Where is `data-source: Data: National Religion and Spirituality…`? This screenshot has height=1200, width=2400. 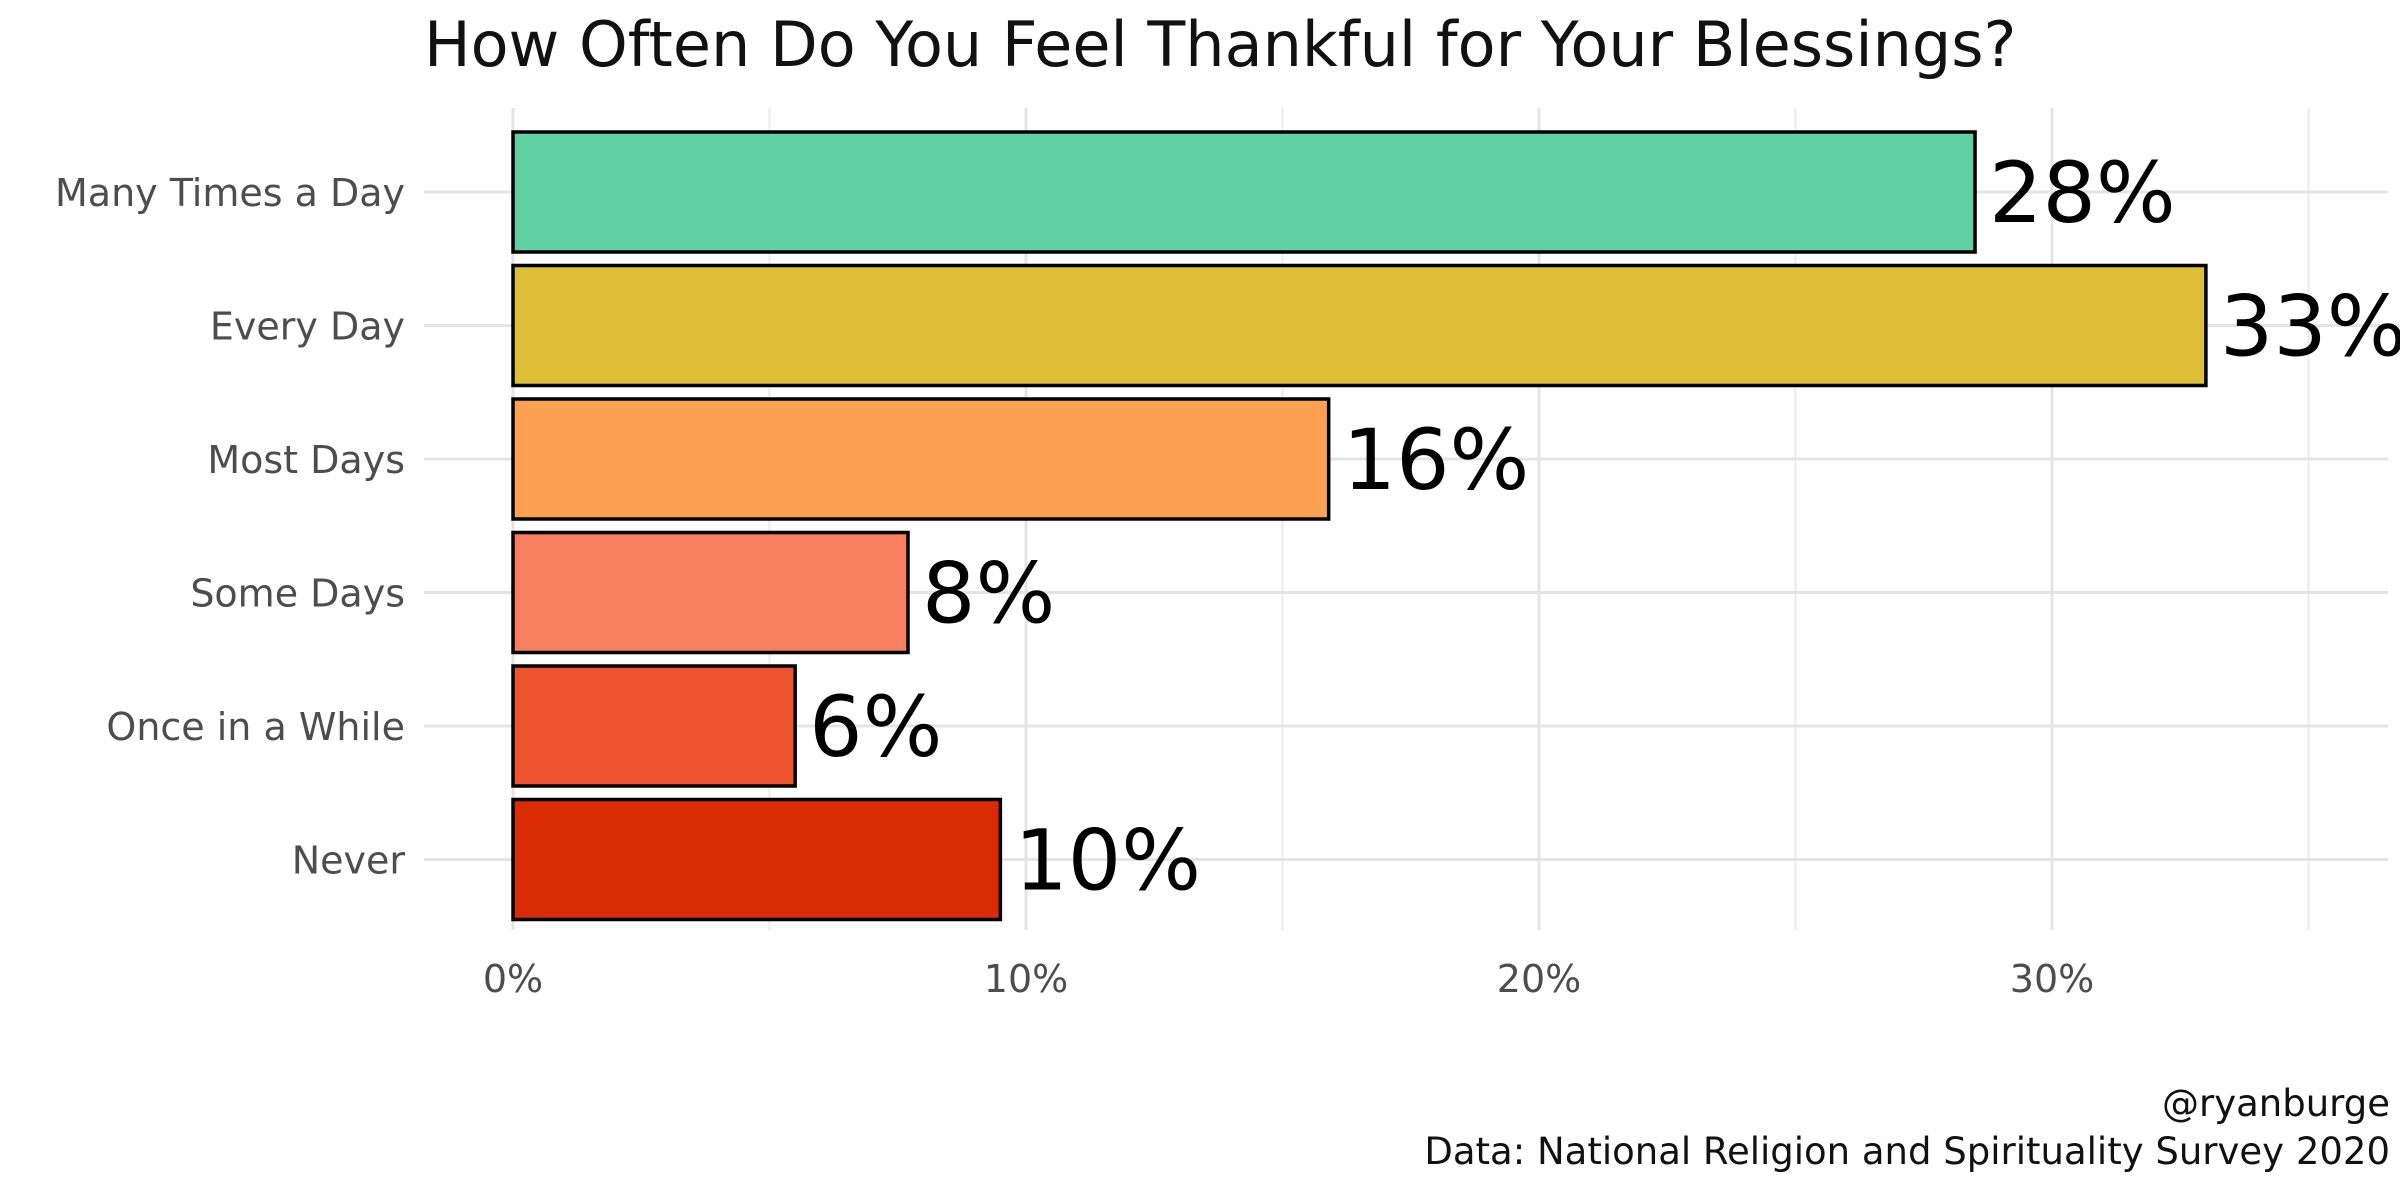
data-source: Data: National Religion and Spirituality… is located at coordinates (1907, 1151).